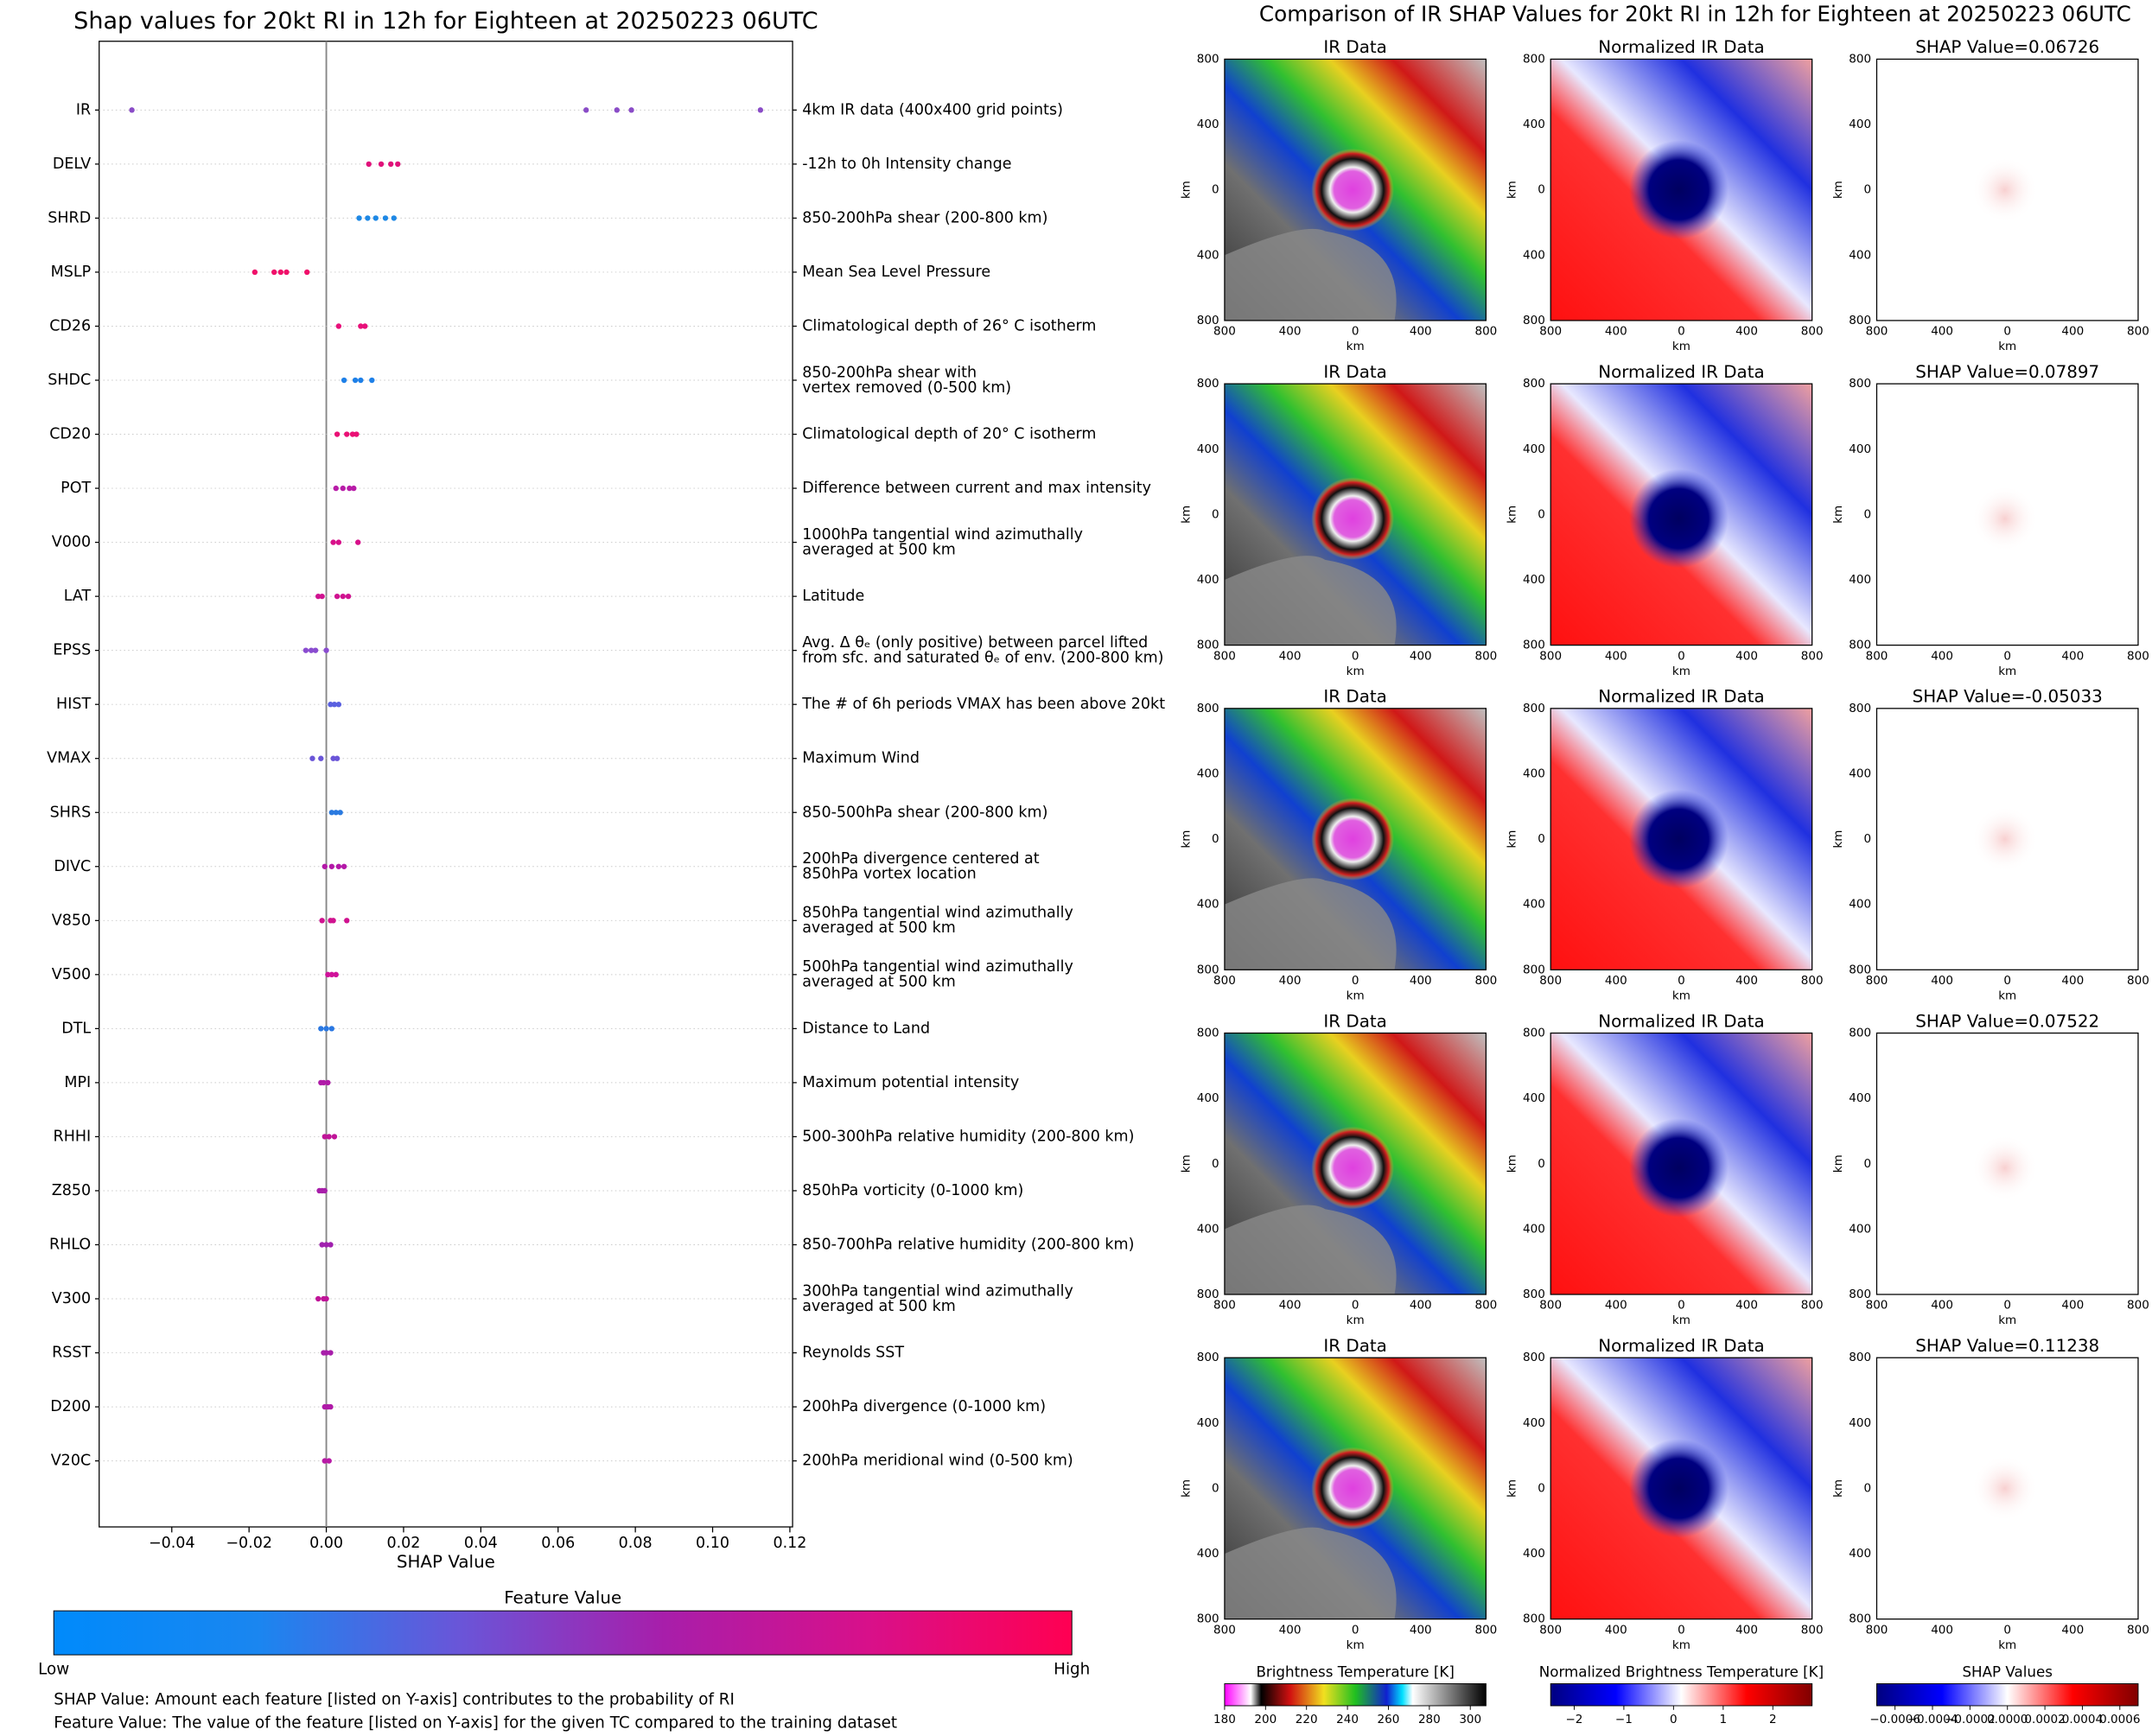 The image size is (2152, 1736). I want to click on colorbar-tick-label: −0.0006, so click(1894, 1719).